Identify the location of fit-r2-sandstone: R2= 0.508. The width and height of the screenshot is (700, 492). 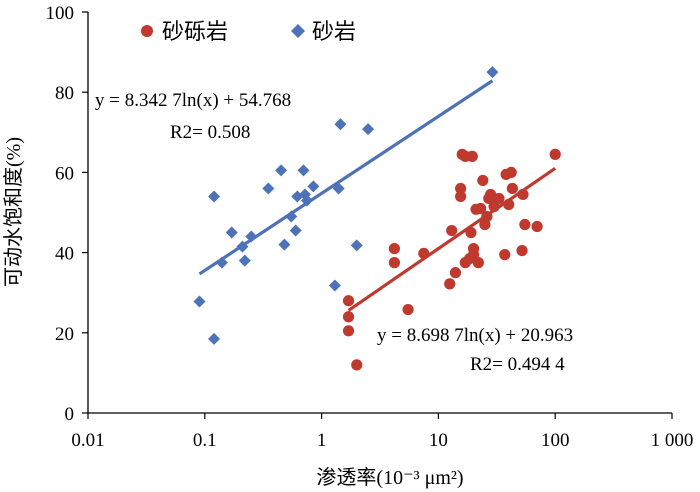
(210, 132).